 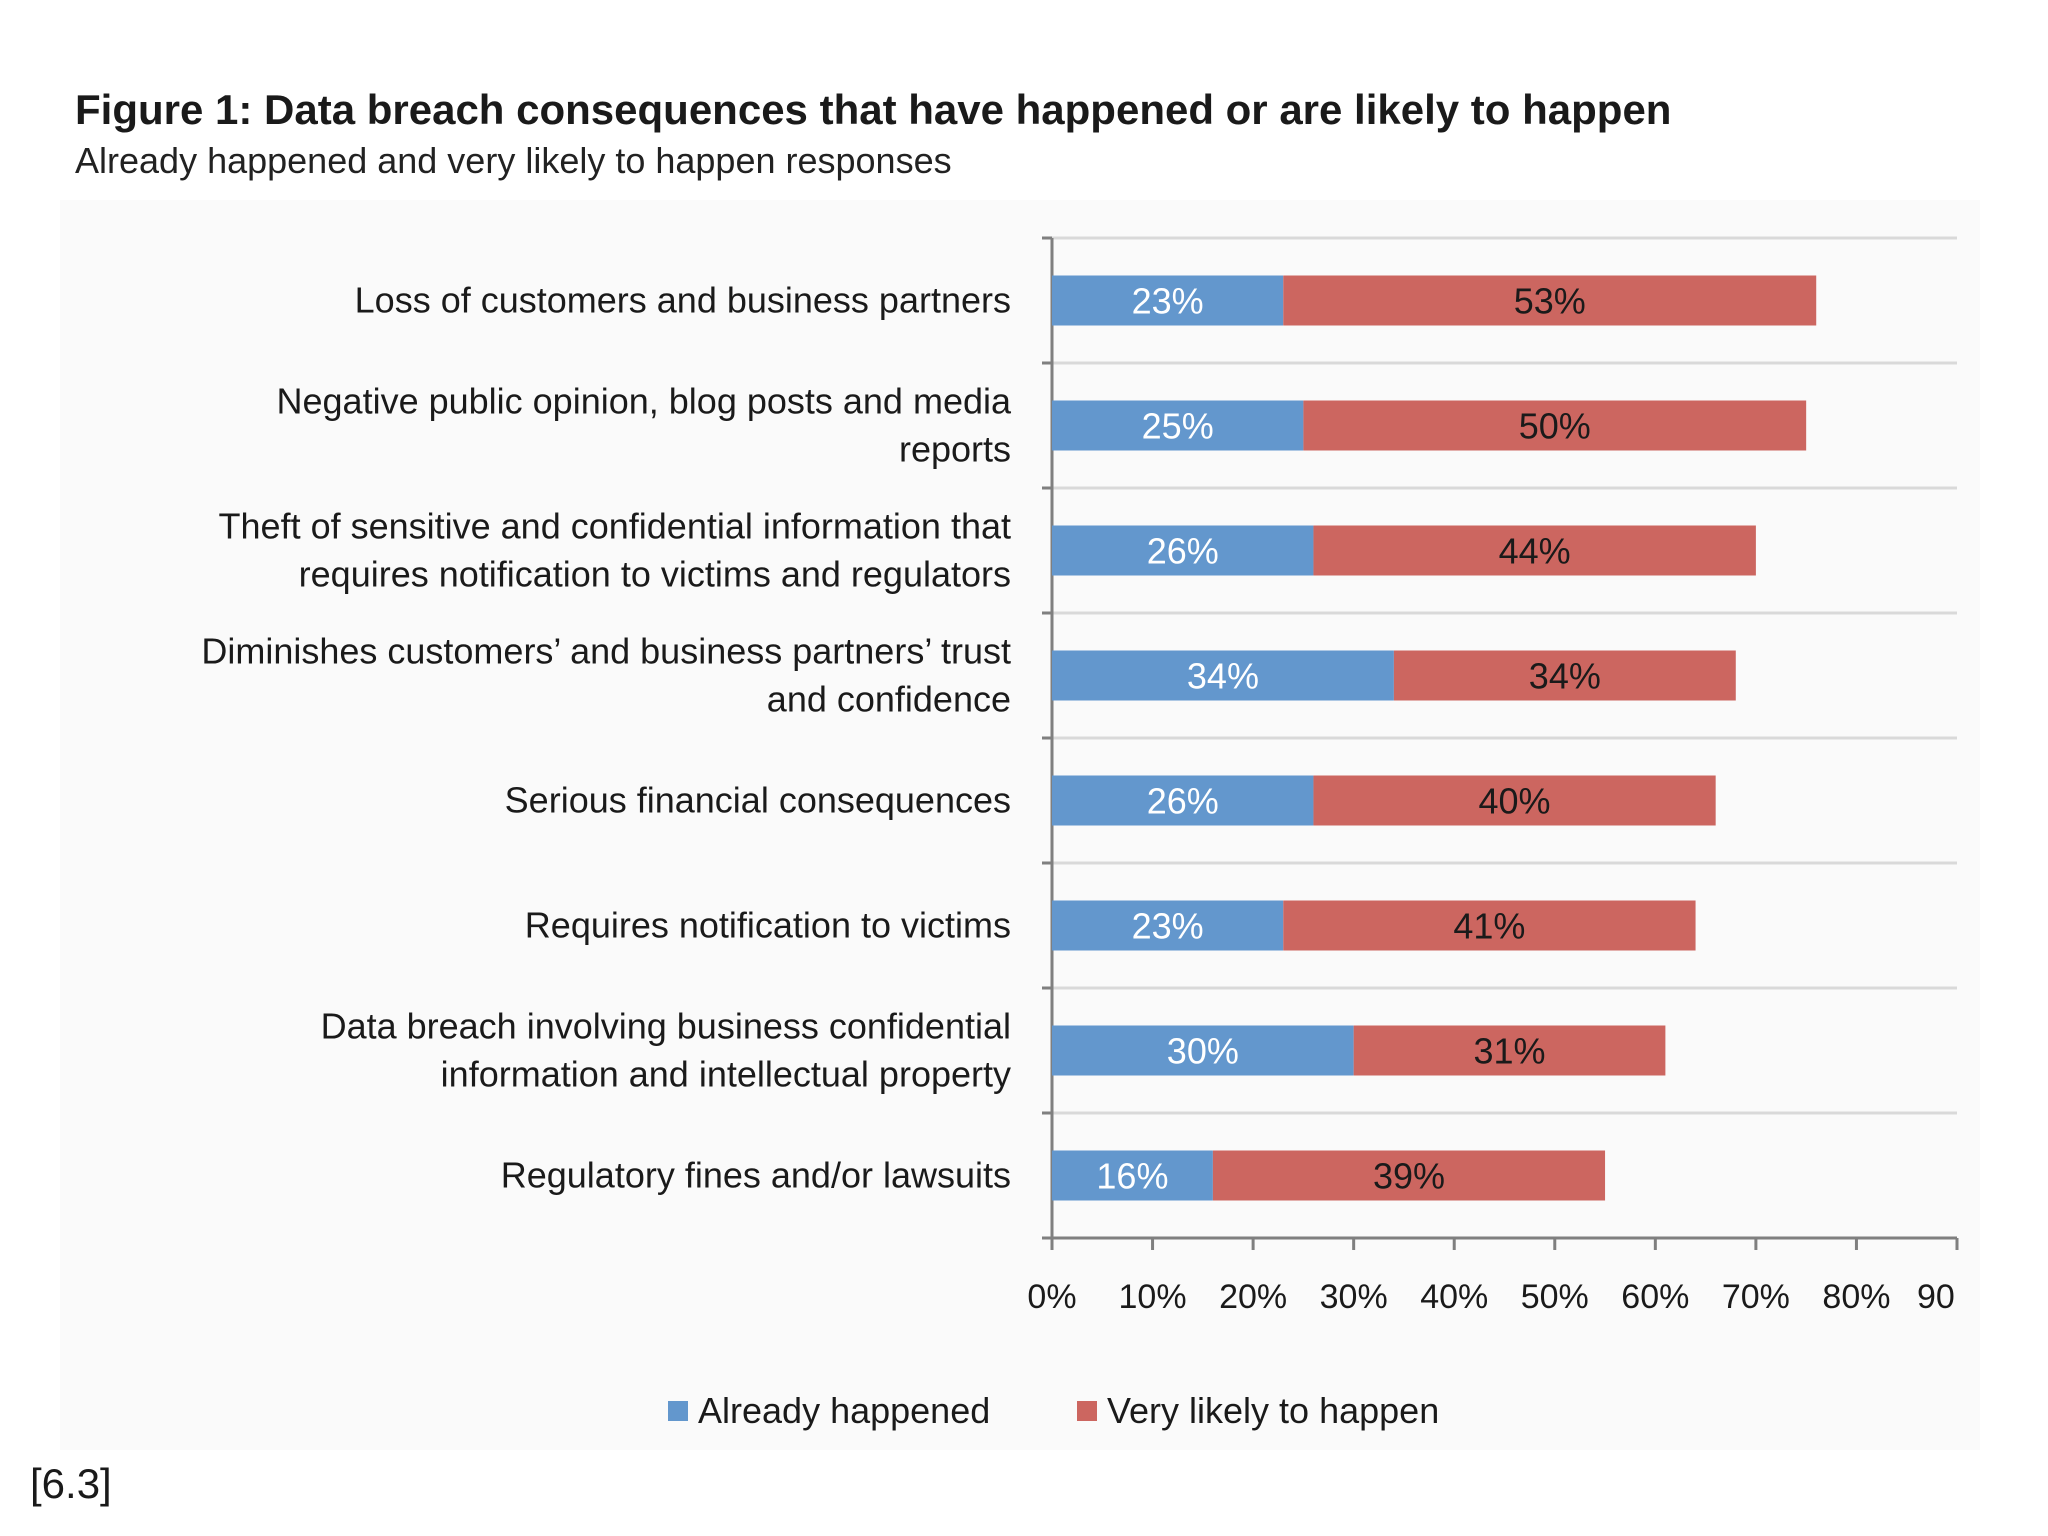 I want to click on category-label: and confidence, so click(x=889, y=699).